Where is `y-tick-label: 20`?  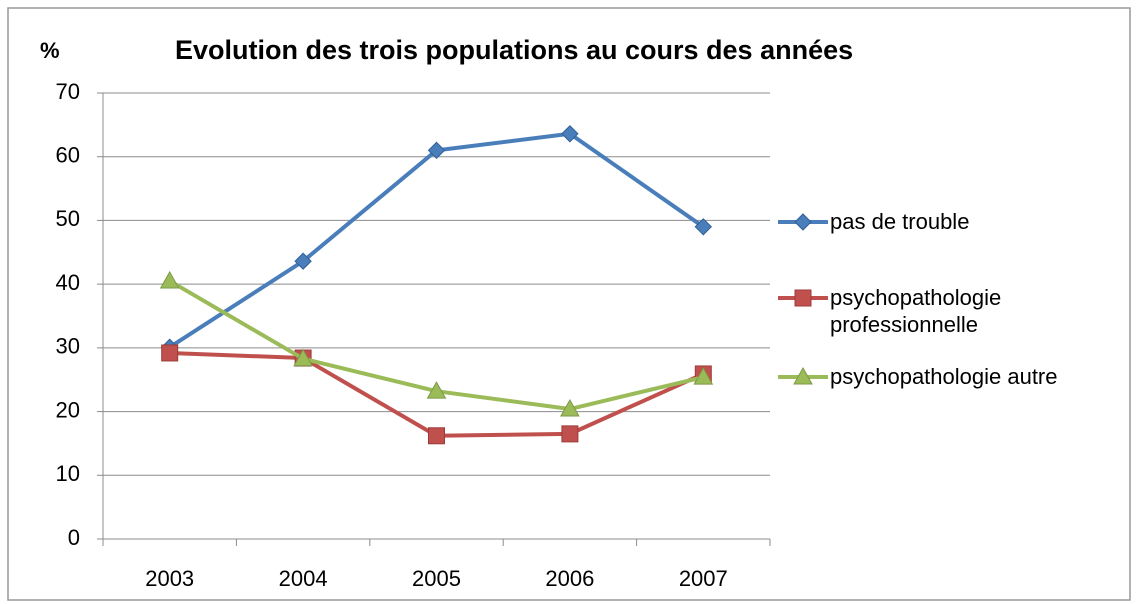 y-tick-label: 20 is located at coordinates (68, 409).